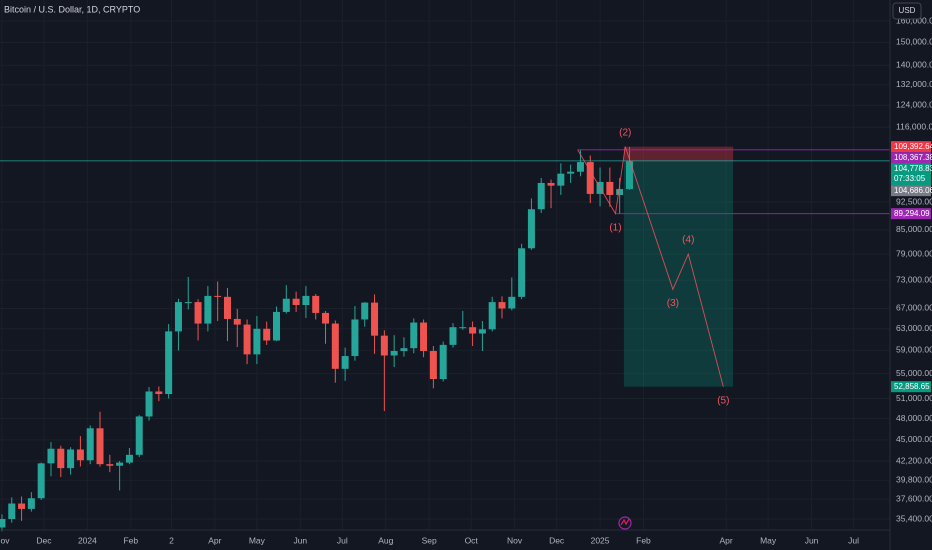 The image size is (932, 550). Describe the element at coordinates (385, 540) in the screenshot. I see `x-tick-label: Aug` at that location.